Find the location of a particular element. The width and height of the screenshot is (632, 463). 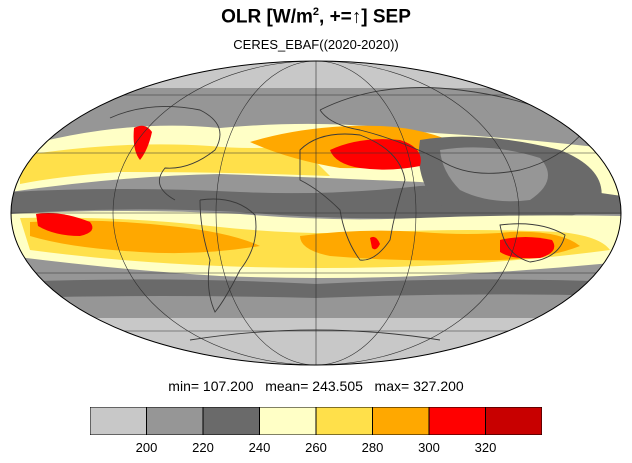

plot-title: OLR [W/m2, +=↑] SEP is located at coordinates (316, 17).